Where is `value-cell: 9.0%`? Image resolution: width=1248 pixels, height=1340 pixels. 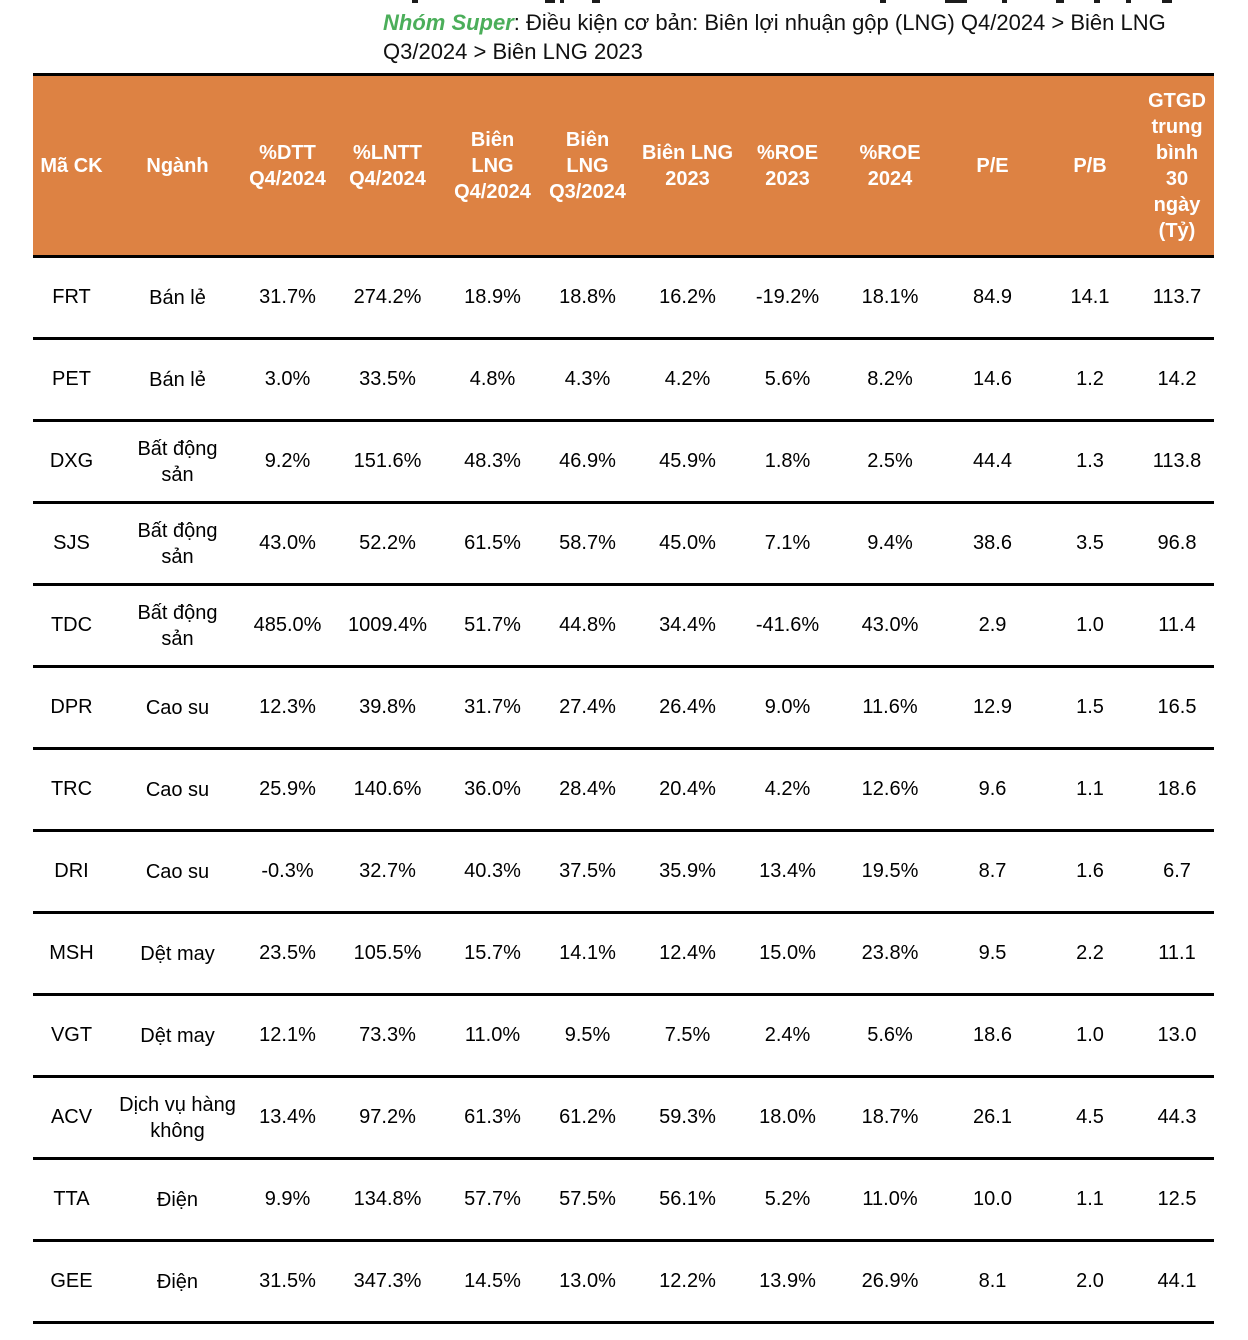
value-cell: 9.0% is located at coordinates (787, 708).